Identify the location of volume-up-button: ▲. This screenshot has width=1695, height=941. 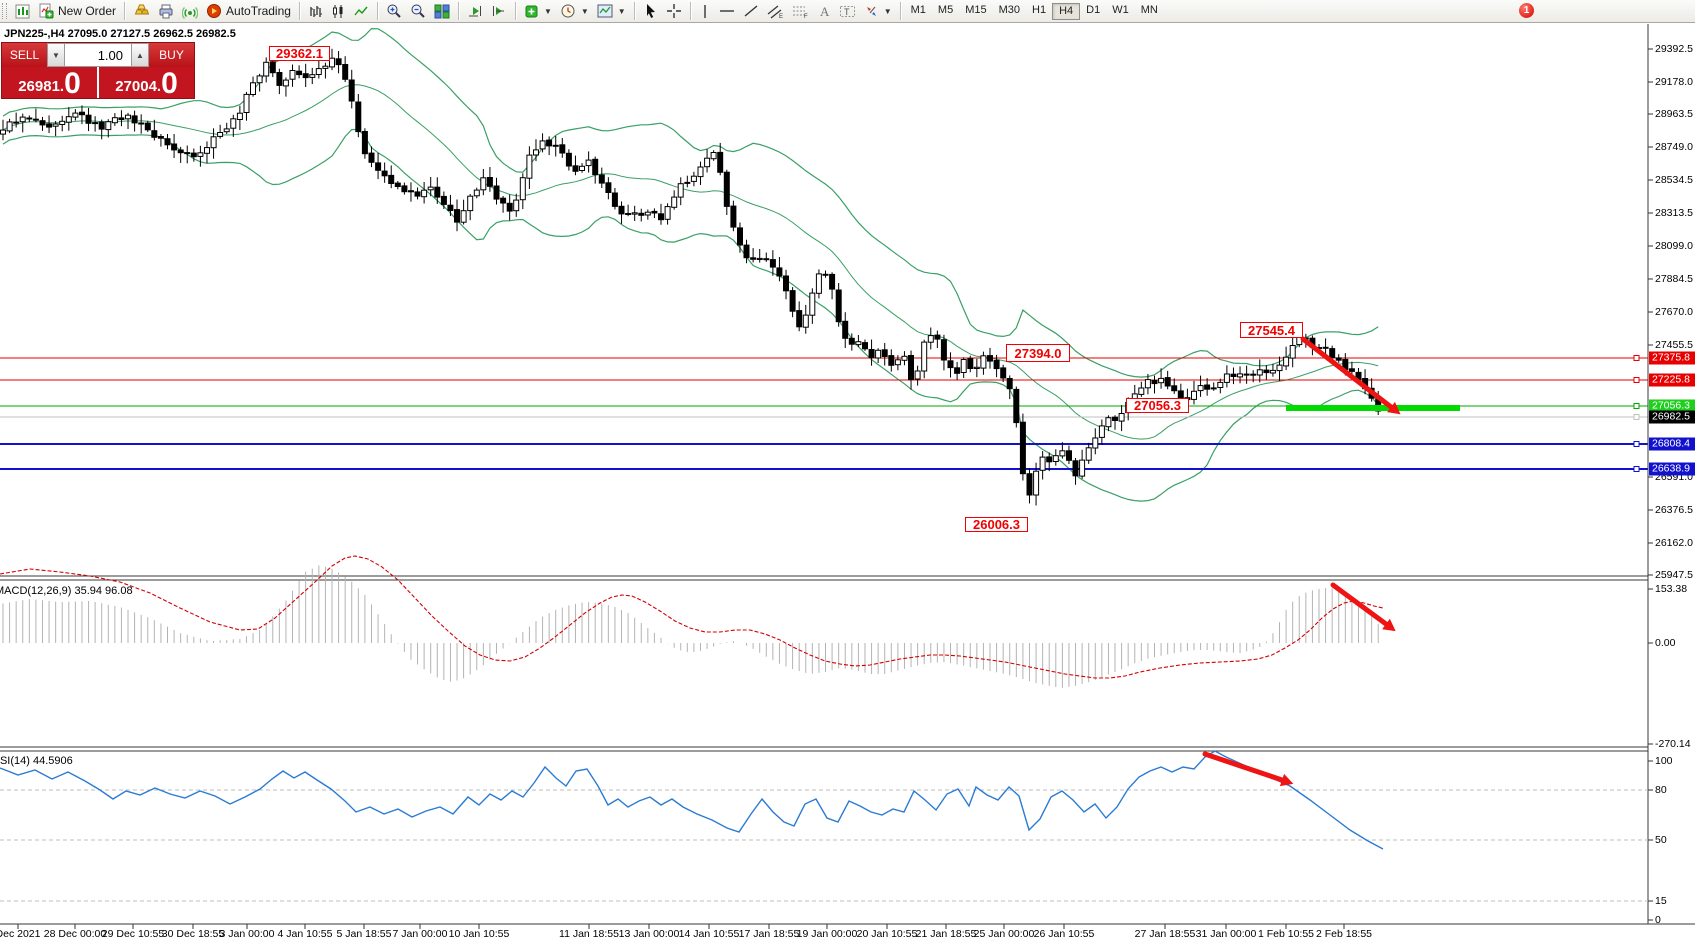
(140, 55).